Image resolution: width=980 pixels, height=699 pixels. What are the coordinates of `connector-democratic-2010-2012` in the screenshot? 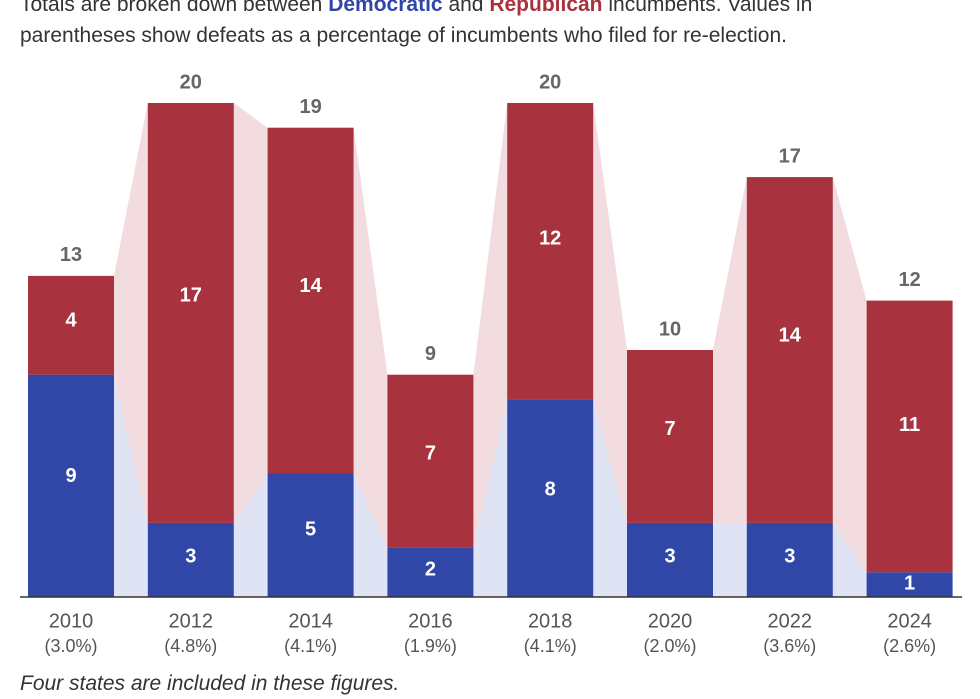 It's located at (131, 485).